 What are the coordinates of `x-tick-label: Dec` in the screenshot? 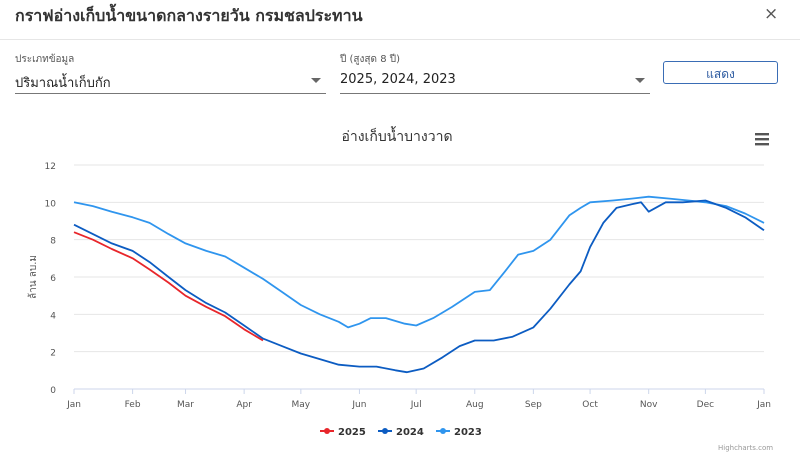 It's located at (705, 405).